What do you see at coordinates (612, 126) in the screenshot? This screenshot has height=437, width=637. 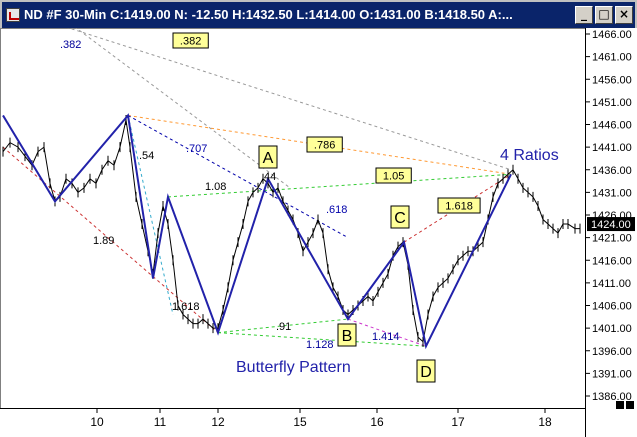 I see `y-tick-label: 1446.00` at bounding box center [612, 126].